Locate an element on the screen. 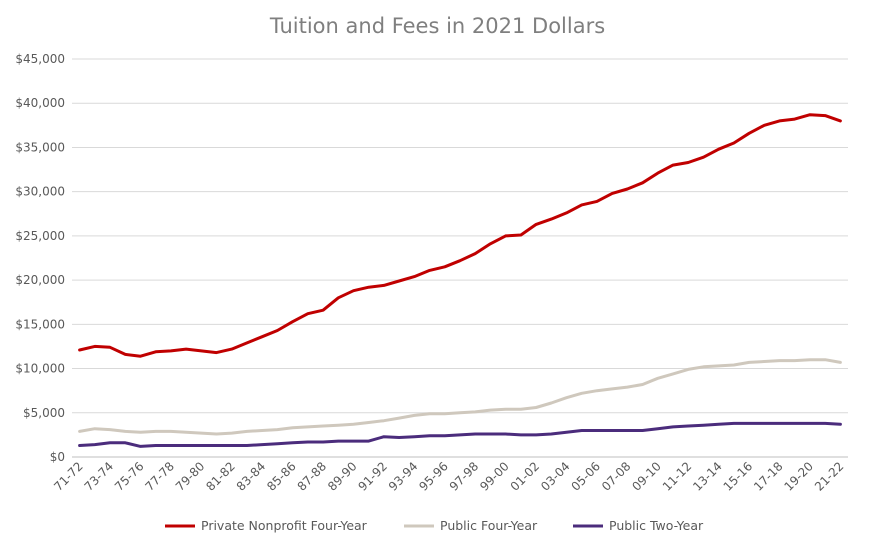 The width and height of the screenshot is (875, 553). y-tick-label: $45,000 is located at coordinates (40, 59).